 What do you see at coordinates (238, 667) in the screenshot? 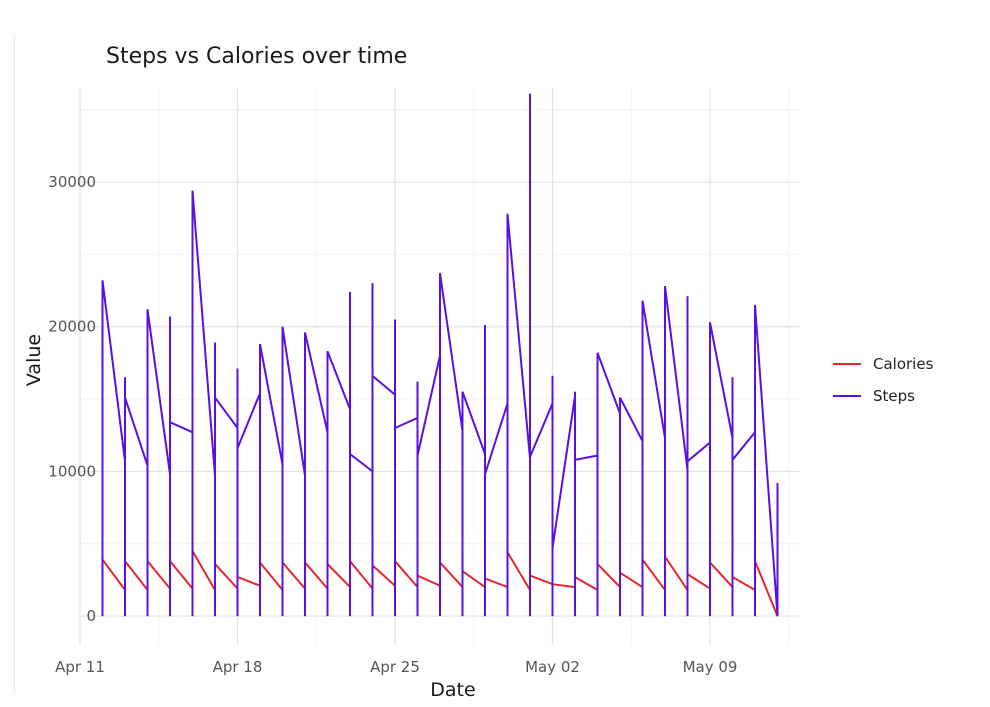
I see `x-tick-label: Apr 18` at bounding box center [238, 667].